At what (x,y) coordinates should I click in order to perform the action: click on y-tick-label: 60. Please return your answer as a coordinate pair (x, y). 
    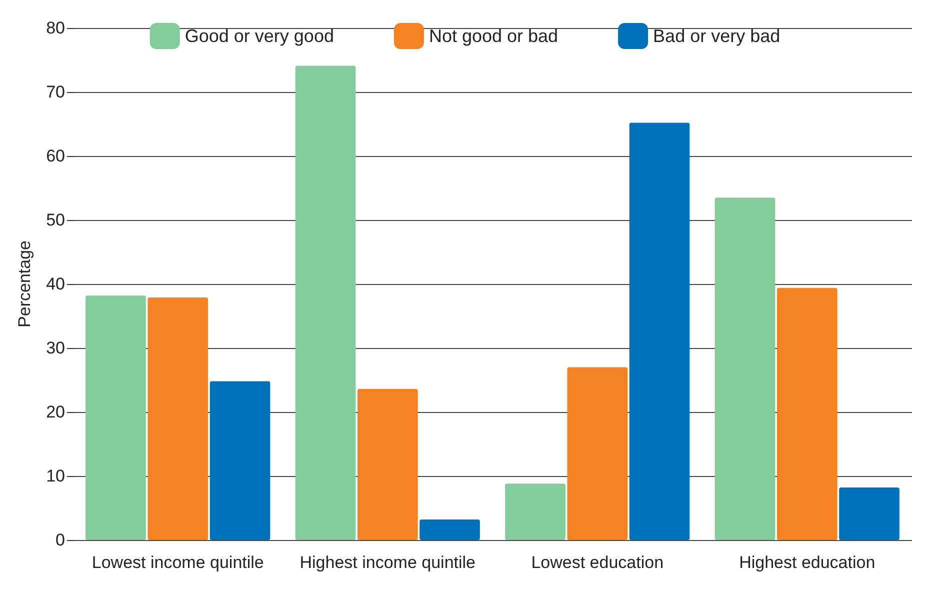
    Looking at the image, I should click on (55, 156).